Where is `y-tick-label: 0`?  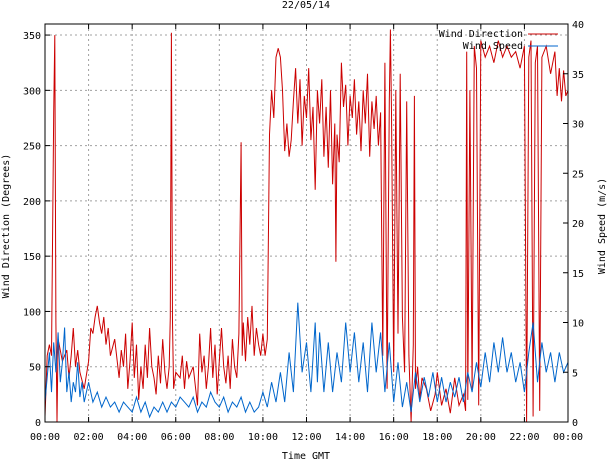
y-tick-label: 0 is located at coordinates (38, 423).